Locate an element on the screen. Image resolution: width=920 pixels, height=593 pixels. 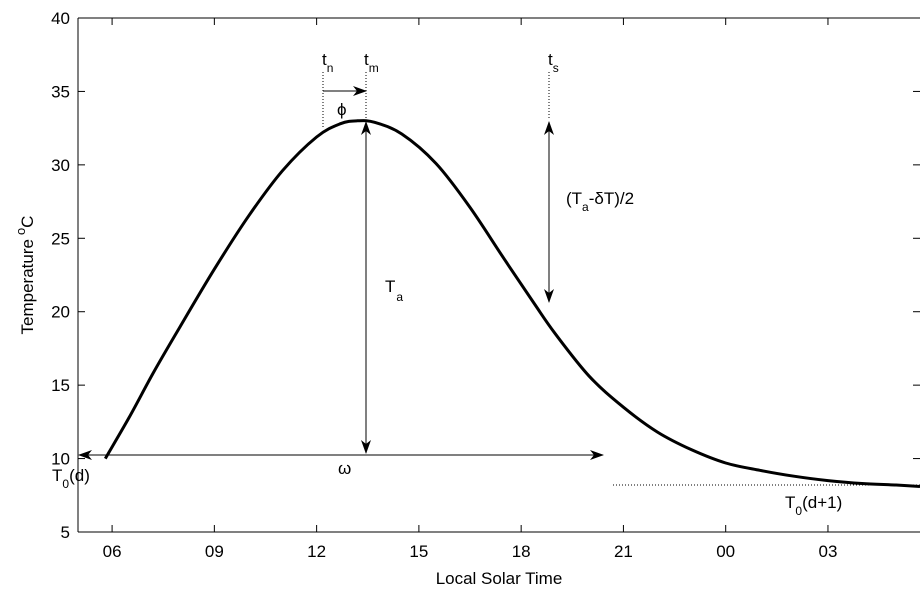
x-tick-label: 15 is located at coordinates (418, 551).